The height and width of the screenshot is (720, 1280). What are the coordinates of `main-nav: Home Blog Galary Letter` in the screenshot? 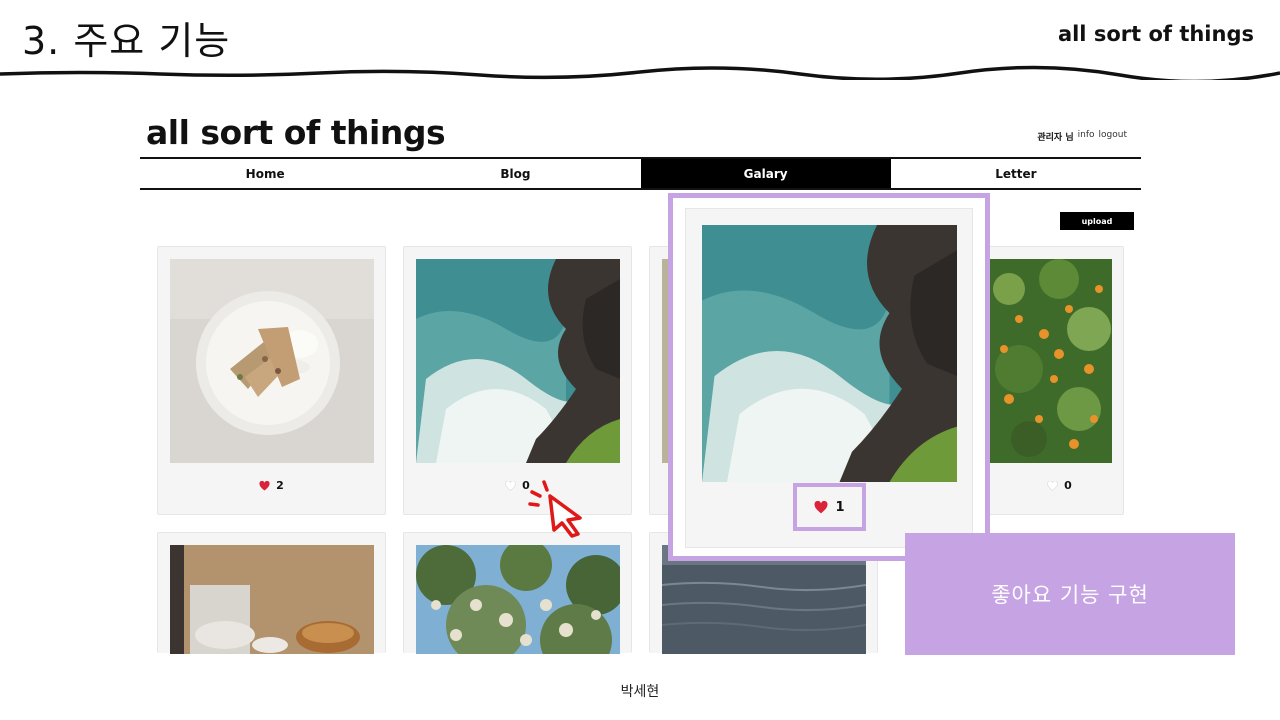 It's located at (640, 173).